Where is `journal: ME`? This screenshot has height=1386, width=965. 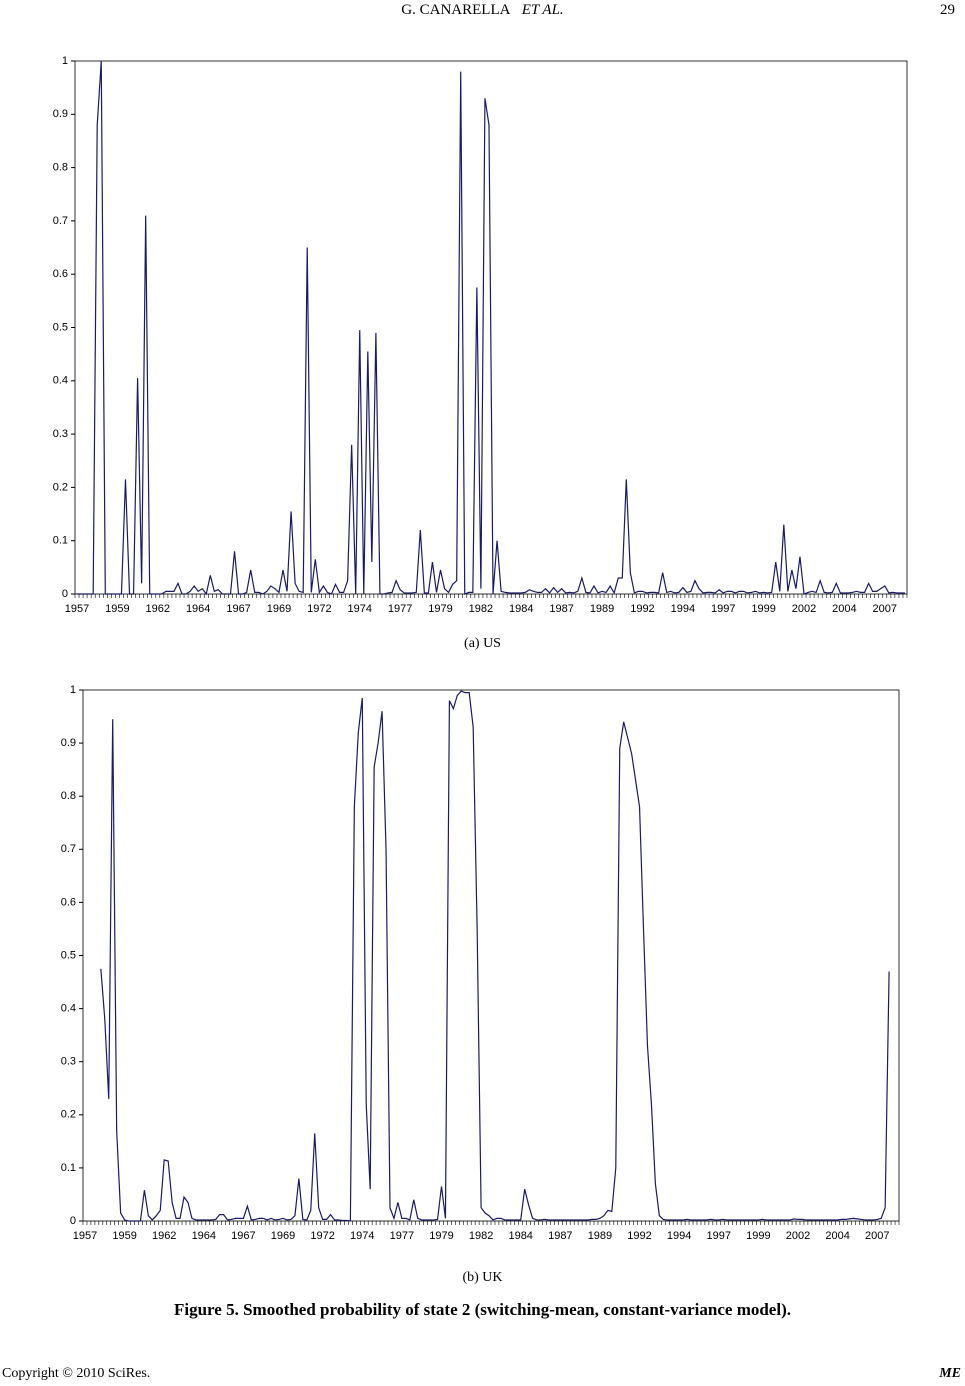 journal: ME is located at coordinates (950, 1373).